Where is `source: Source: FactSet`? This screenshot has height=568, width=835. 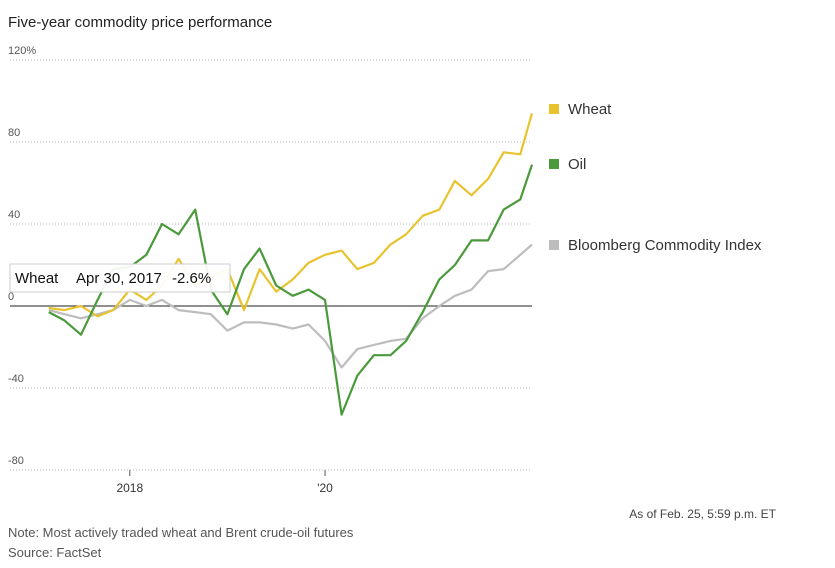 source: Source: FactSet is located at coordinates (55, 552).